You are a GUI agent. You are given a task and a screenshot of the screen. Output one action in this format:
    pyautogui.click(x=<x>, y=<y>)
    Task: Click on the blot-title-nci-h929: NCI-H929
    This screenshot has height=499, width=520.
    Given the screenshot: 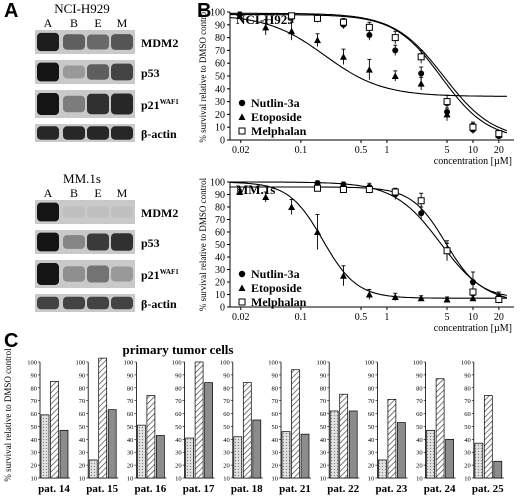 What is the action you would take?
    pyautogui.click(x=82, y=8)
    